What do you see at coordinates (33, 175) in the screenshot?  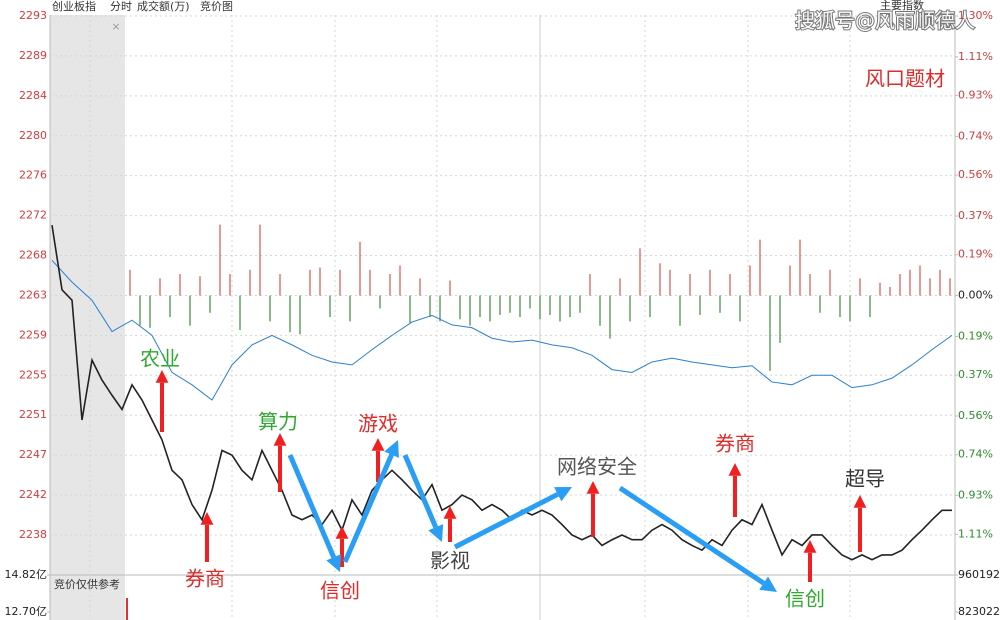 I see `y-tick-label: 2276` at bounding box center [33, 175].